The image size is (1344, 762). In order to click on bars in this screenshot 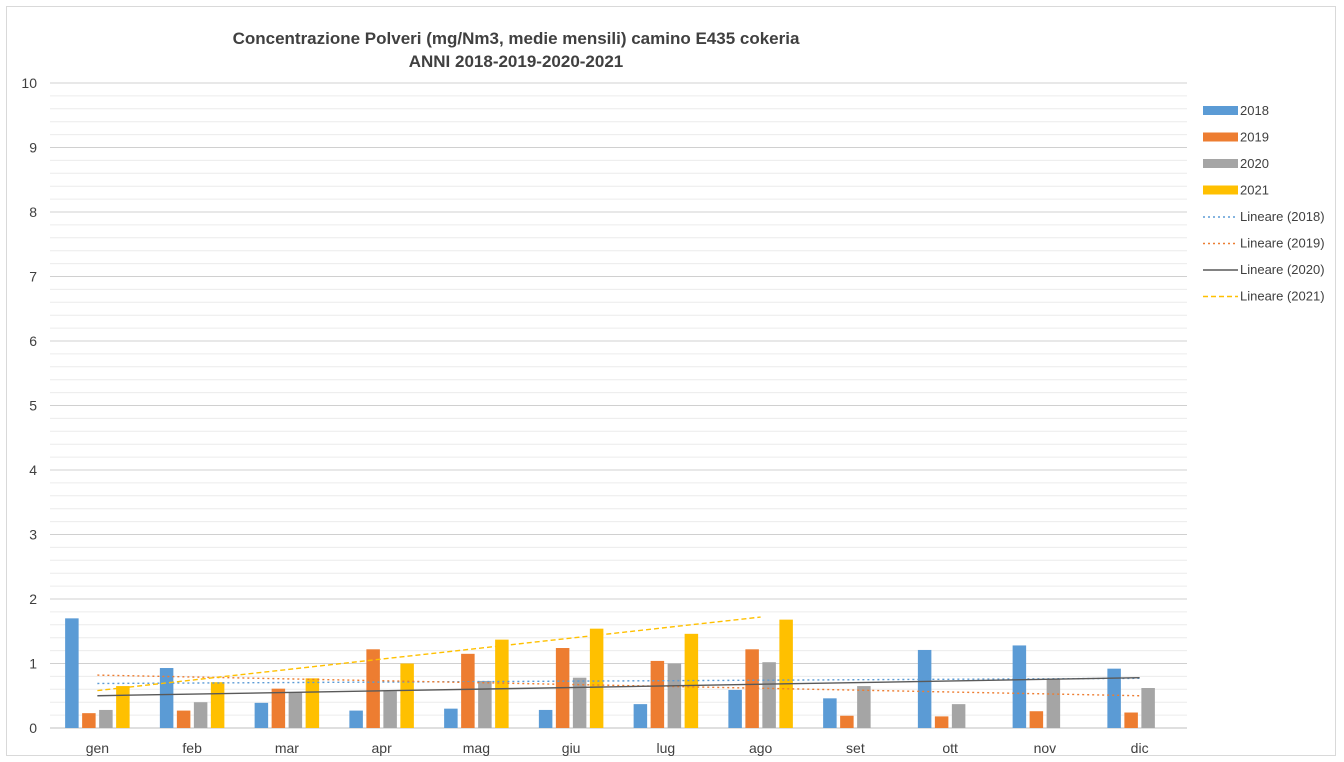, I will do `click(610, 673)`.